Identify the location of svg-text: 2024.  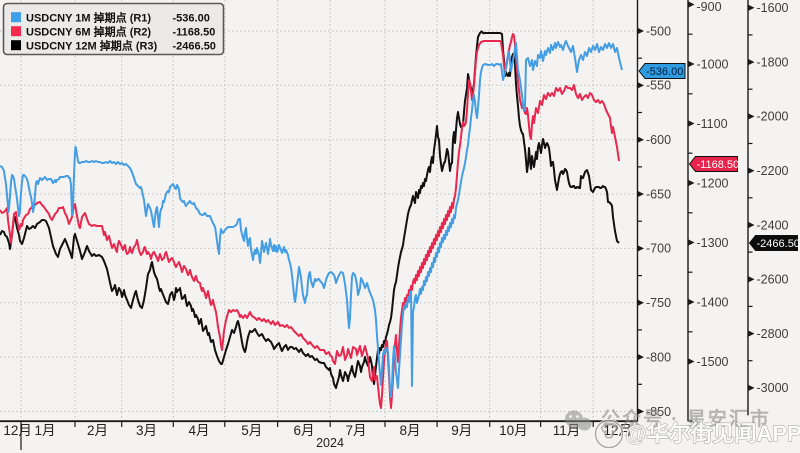
(330, 443).